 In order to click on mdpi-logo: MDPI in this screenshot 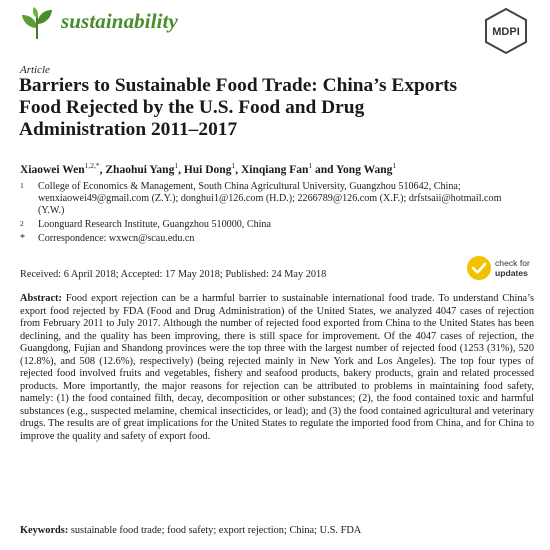, I will do `click(506, 31)`.